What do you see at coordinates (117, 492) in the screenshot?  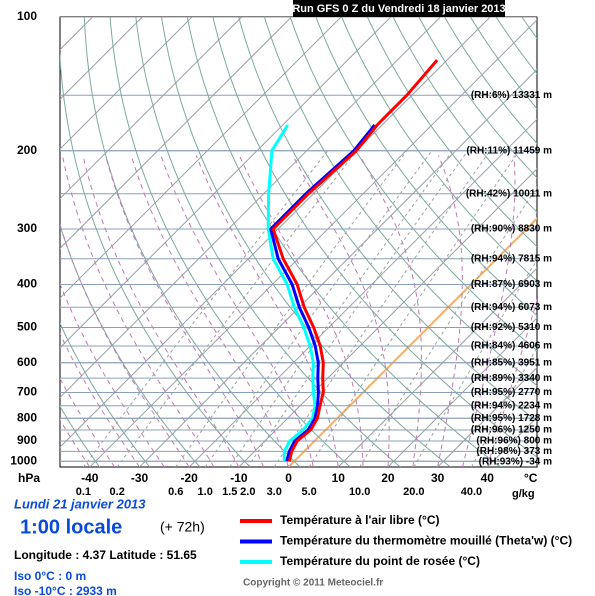 I see `w-tick-label: 0.2` at bounding box center [117, 492].